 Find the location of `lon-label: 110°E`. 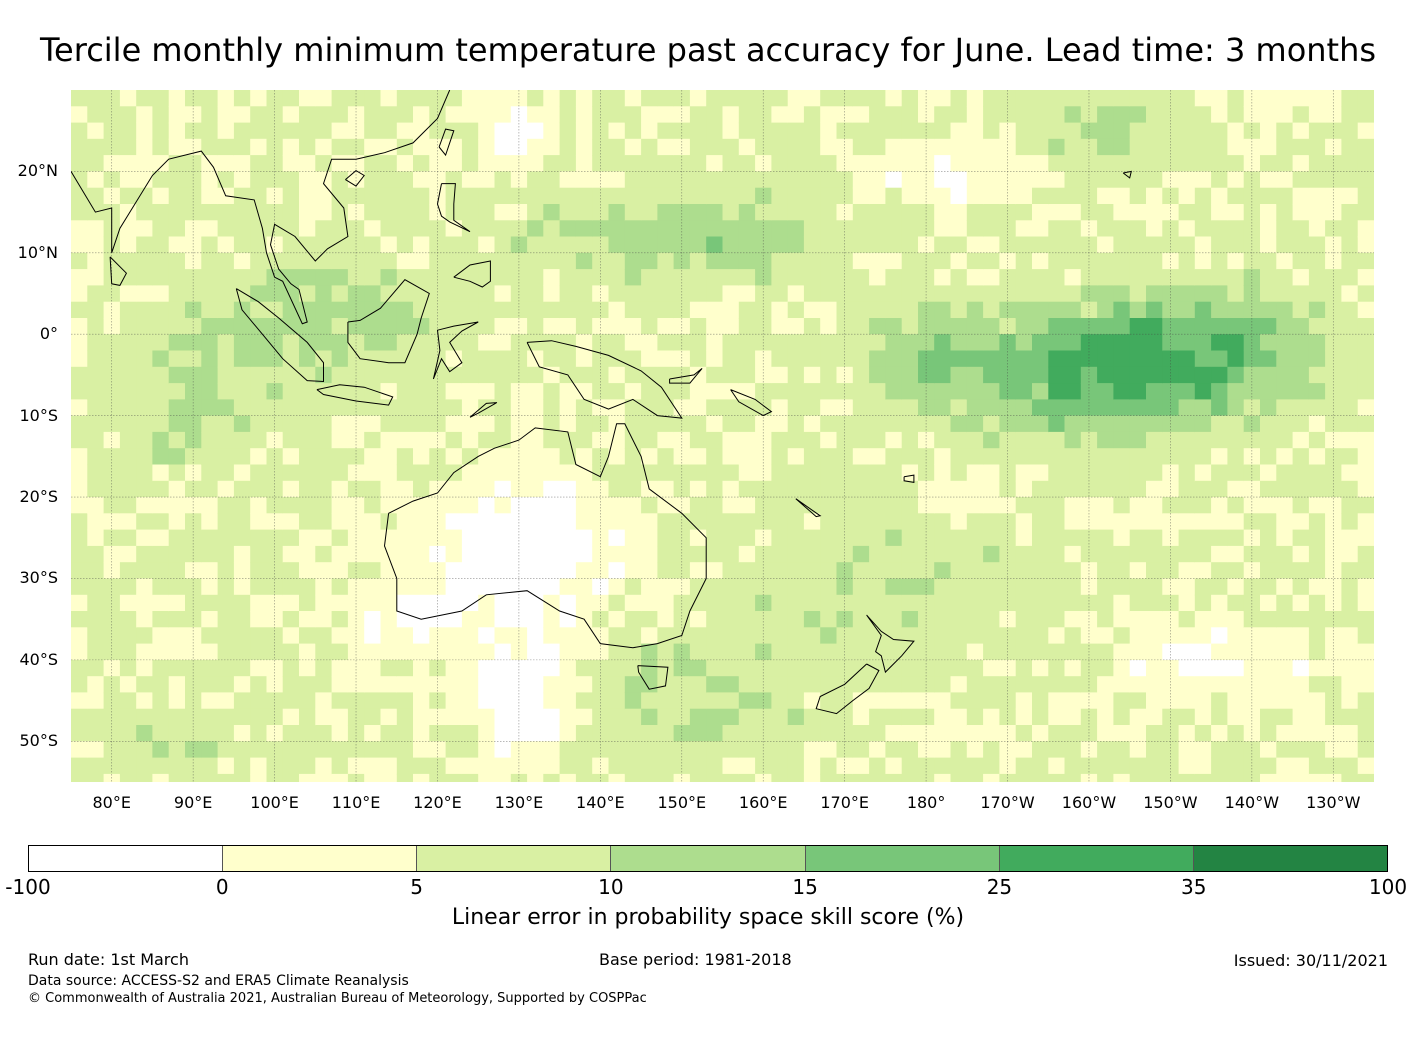

lon-label: 110°E is located at coordinates (356, 802).